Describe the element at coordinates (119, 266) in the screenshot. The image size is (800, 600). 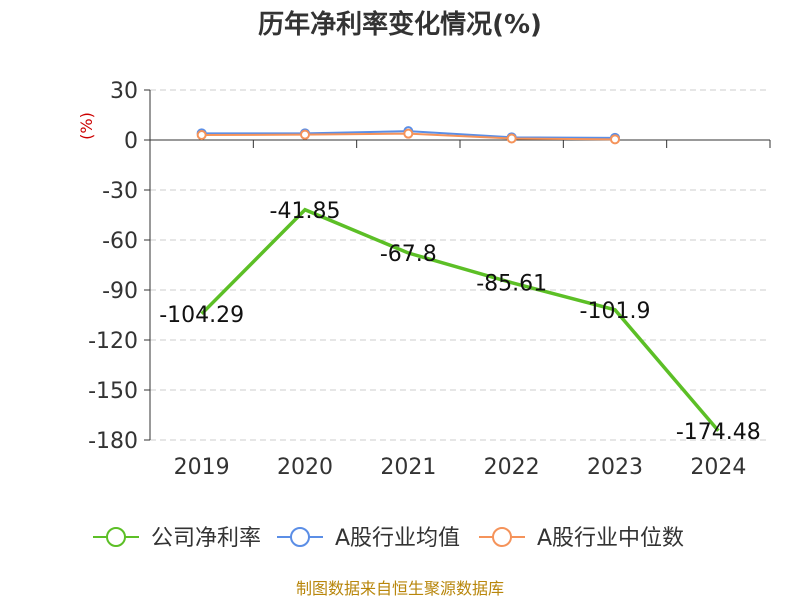
I see `y-axis-ticks: 30 0 -30 -60 -90 -120 -150 -180` at that location.